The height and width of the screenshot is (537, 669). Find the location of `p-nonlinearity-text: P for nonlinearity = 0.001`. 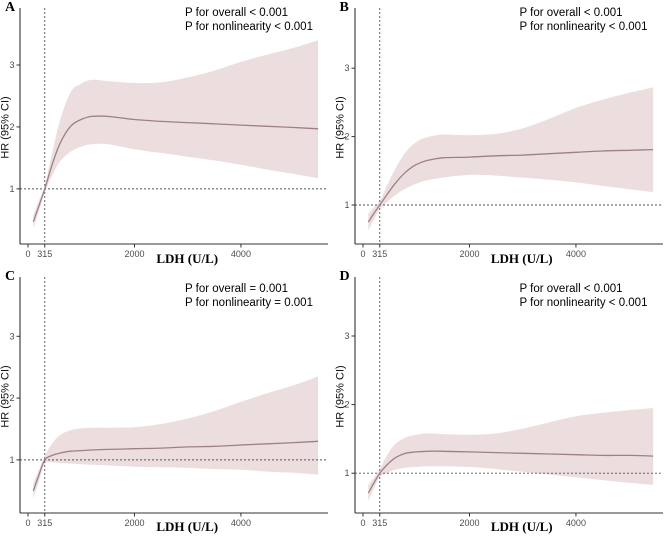

p-nonlinearity-text: P for nonlinearity = 0.001 is located at coordinates (249, 302).